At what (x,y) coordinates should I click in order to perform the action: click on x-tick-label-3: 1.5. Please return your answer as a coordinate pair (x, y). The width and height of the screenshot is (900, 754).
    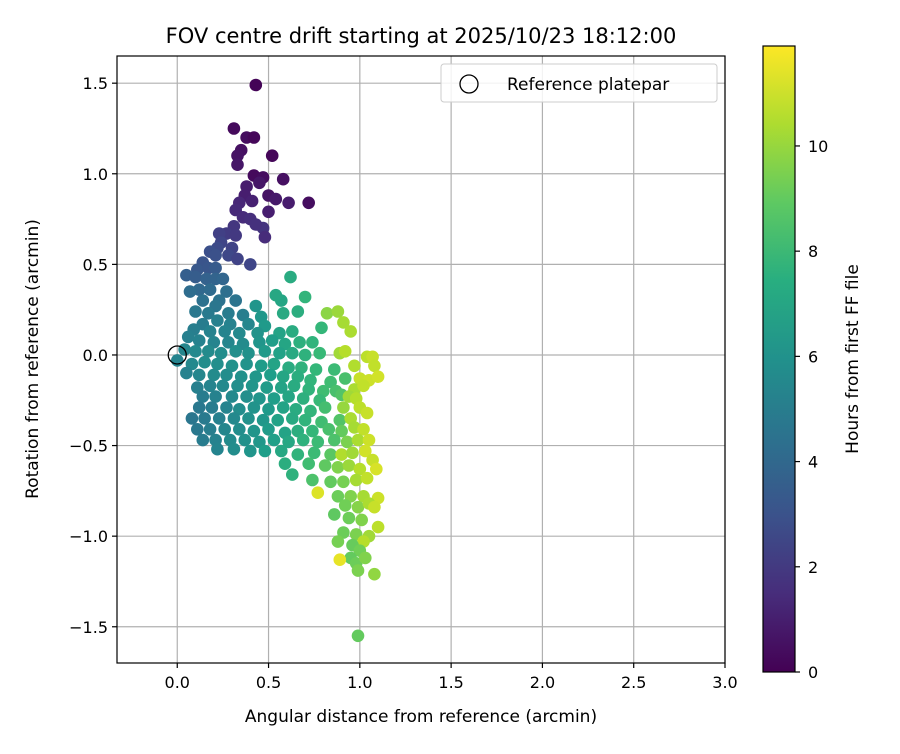
    Looking at the image, I should click on (450, 682).